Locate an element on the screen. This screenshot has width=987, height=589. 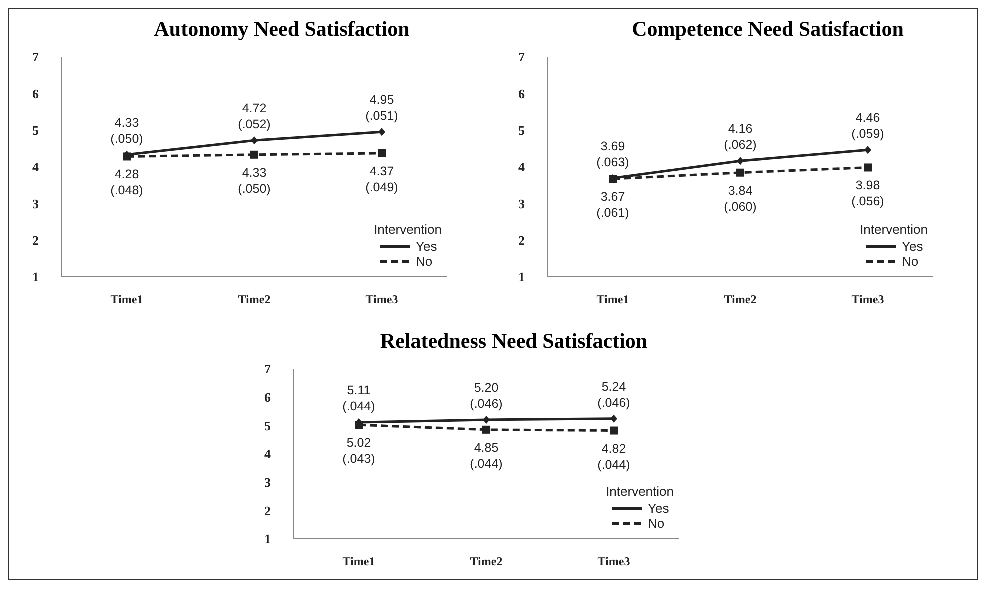
data-label: 5.20 (.046) is located at coordinates (486, 396).